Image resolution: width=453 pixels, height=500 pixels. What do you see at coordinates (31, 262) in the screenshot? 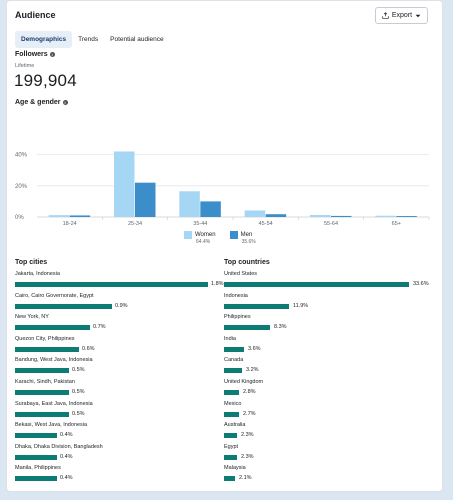
I see `top-cities-title: Top cities` at bounding box center [31, 262].